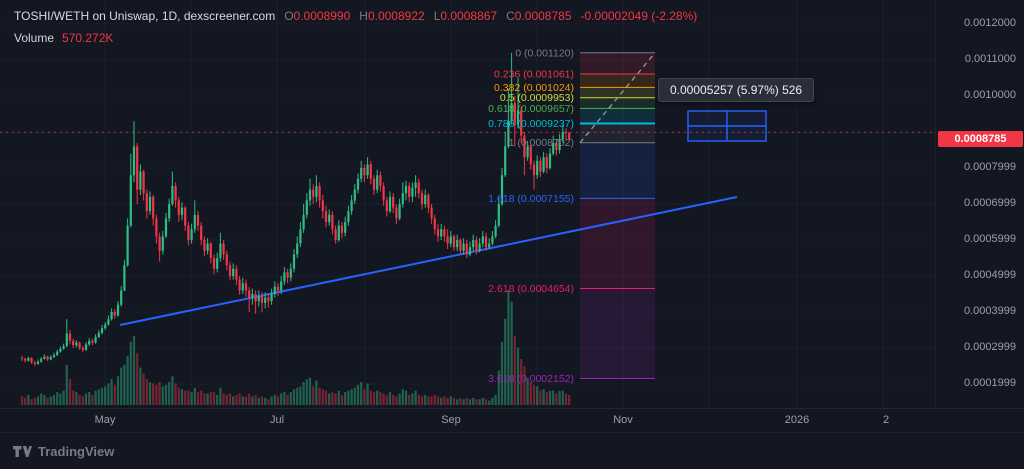 Image resolution: width=1024 pixels, height=469 pixels. I want to click on fib-trend-dashed-line, so click(617, 98).